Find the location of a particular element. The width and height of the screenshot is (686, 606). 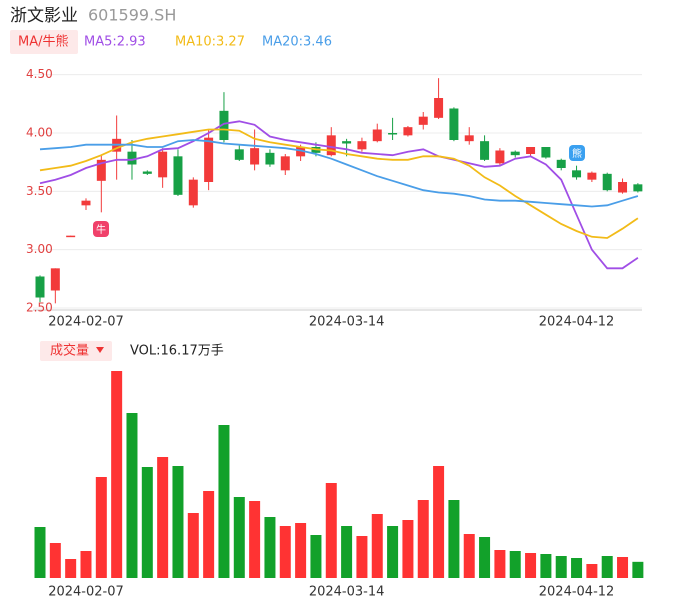

stock-code: 601599.SH is located at coordinates (132, 15).